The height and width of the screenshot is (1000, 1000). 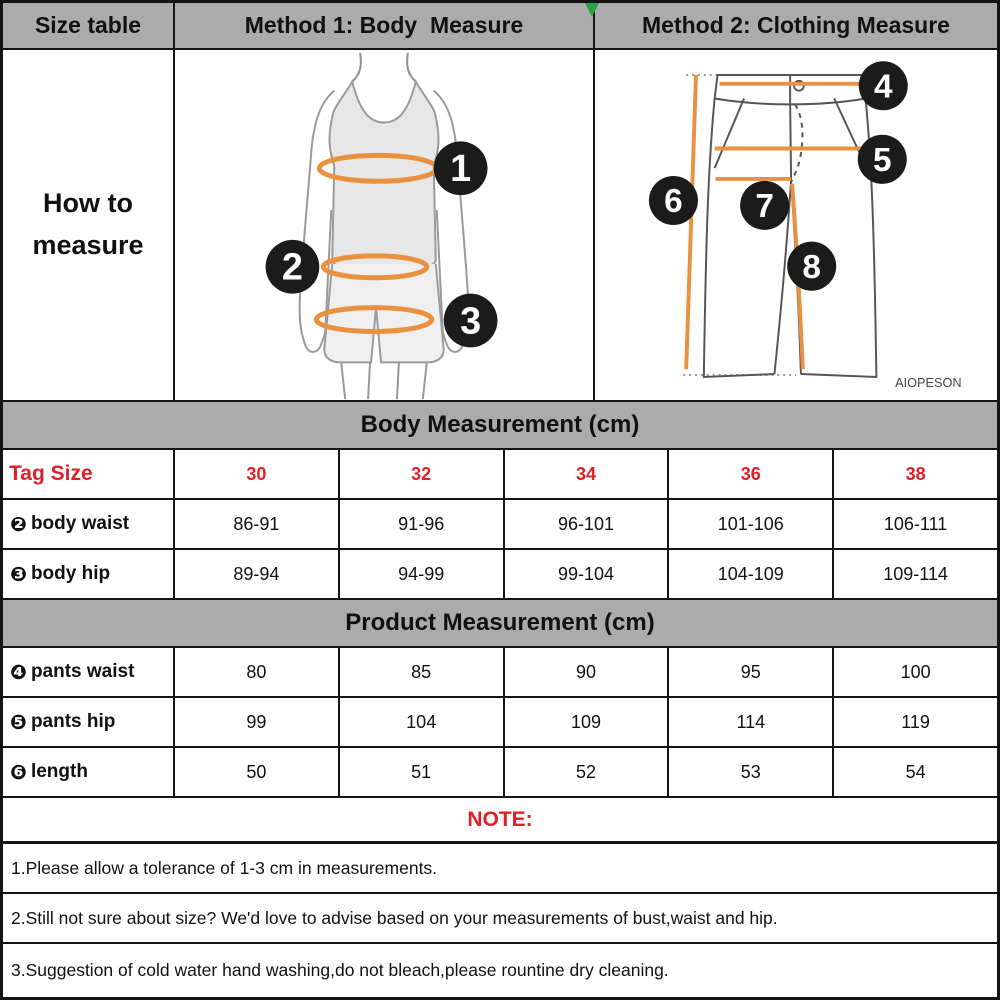 I want to click on body-measurement-band: Body Measurement (cm), so click(x=500, y=424).